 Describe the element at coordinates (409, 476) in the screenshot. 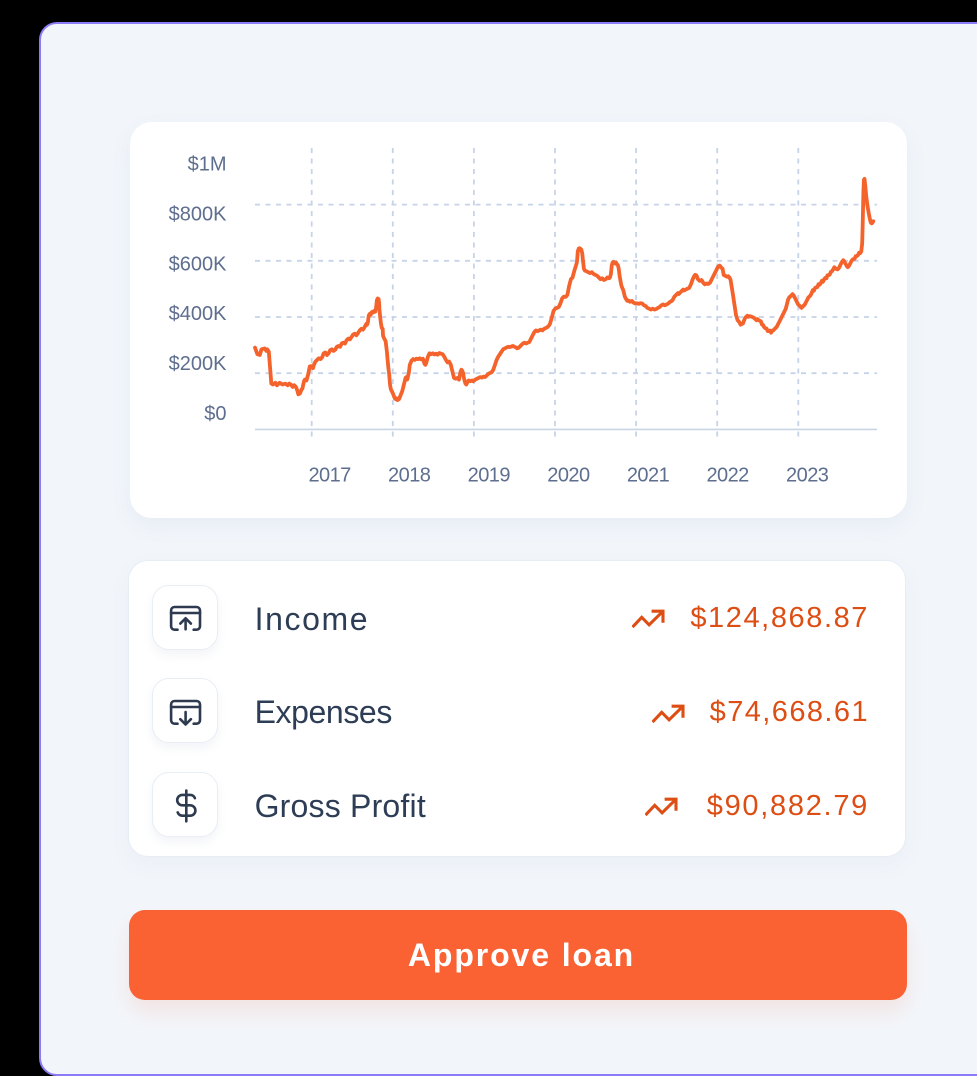

I see `svg-text: 2018` at that location.